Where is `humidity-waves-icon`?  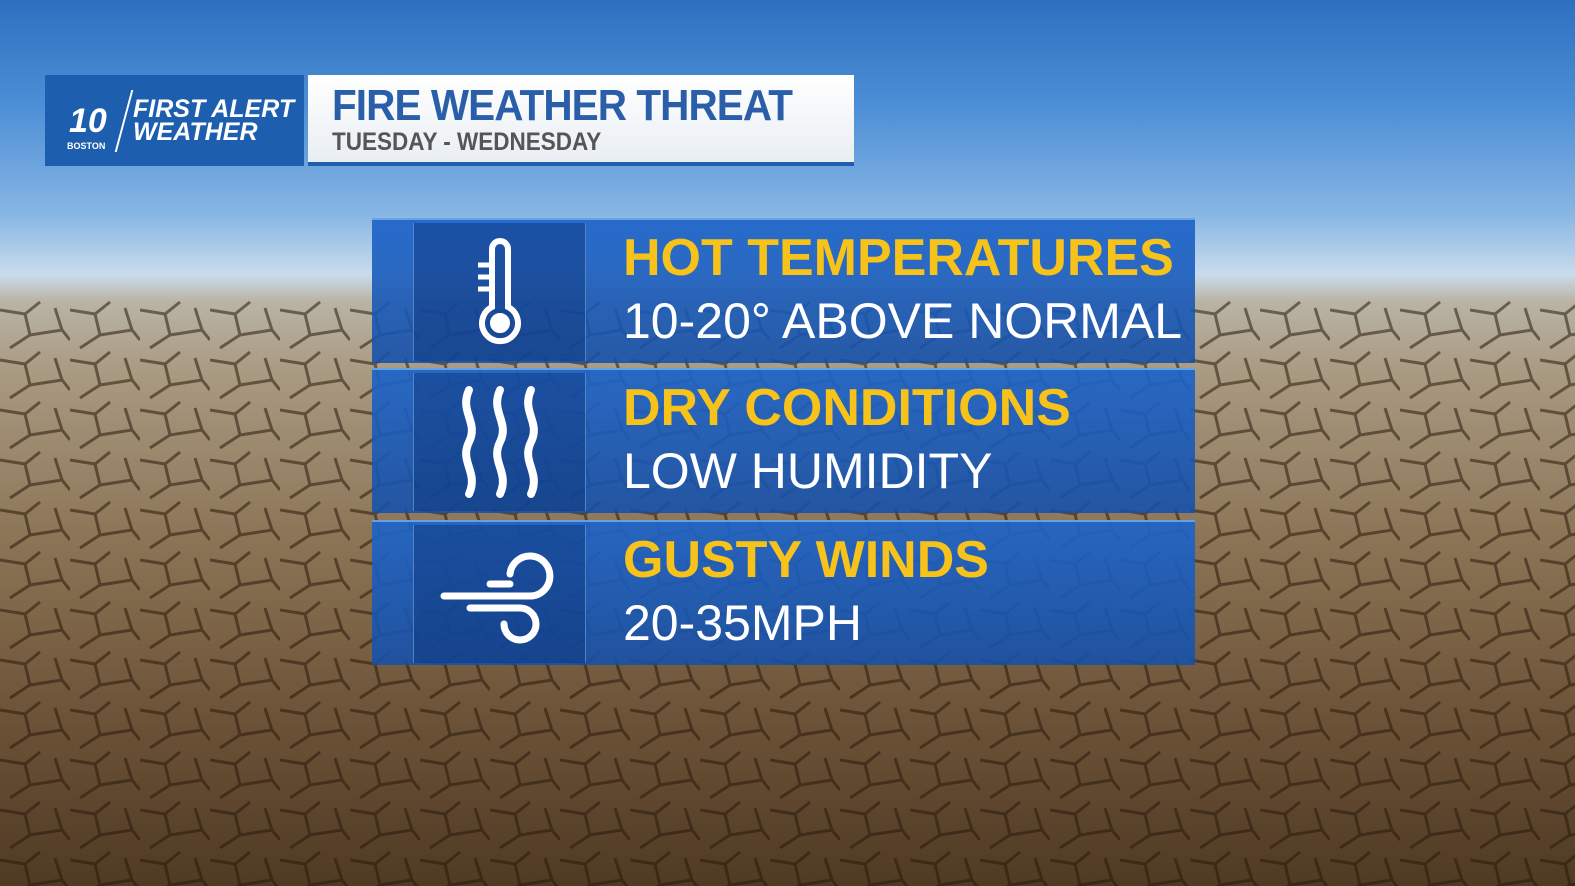
humidity-waves-icon is located at coordinates (499, 442).